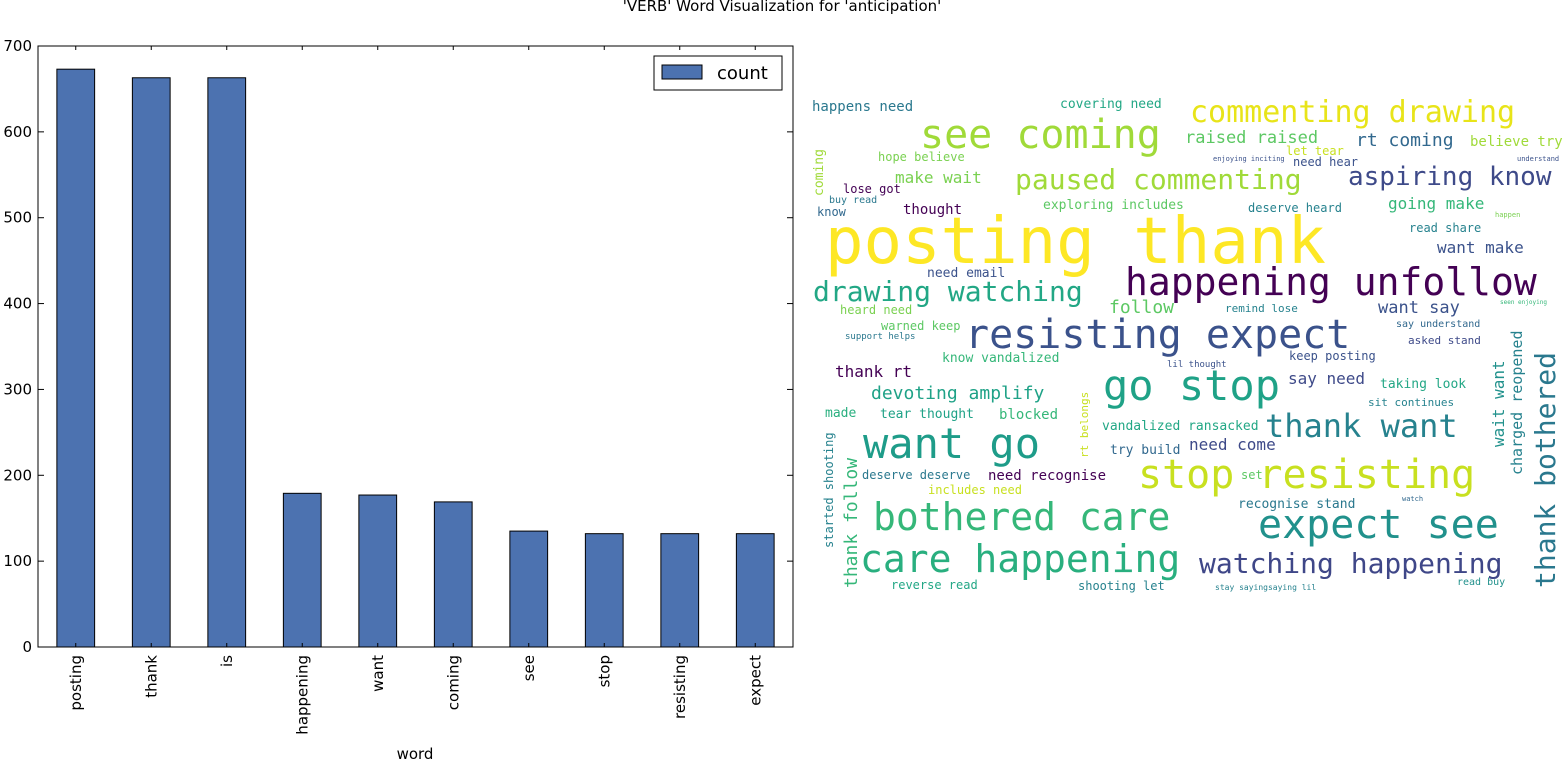 The image size is (1564, 763). What do you see at coordinates (841, 413) in the screenshot?
I see `wordcloud-word: made` at bounding box center [841, 413].